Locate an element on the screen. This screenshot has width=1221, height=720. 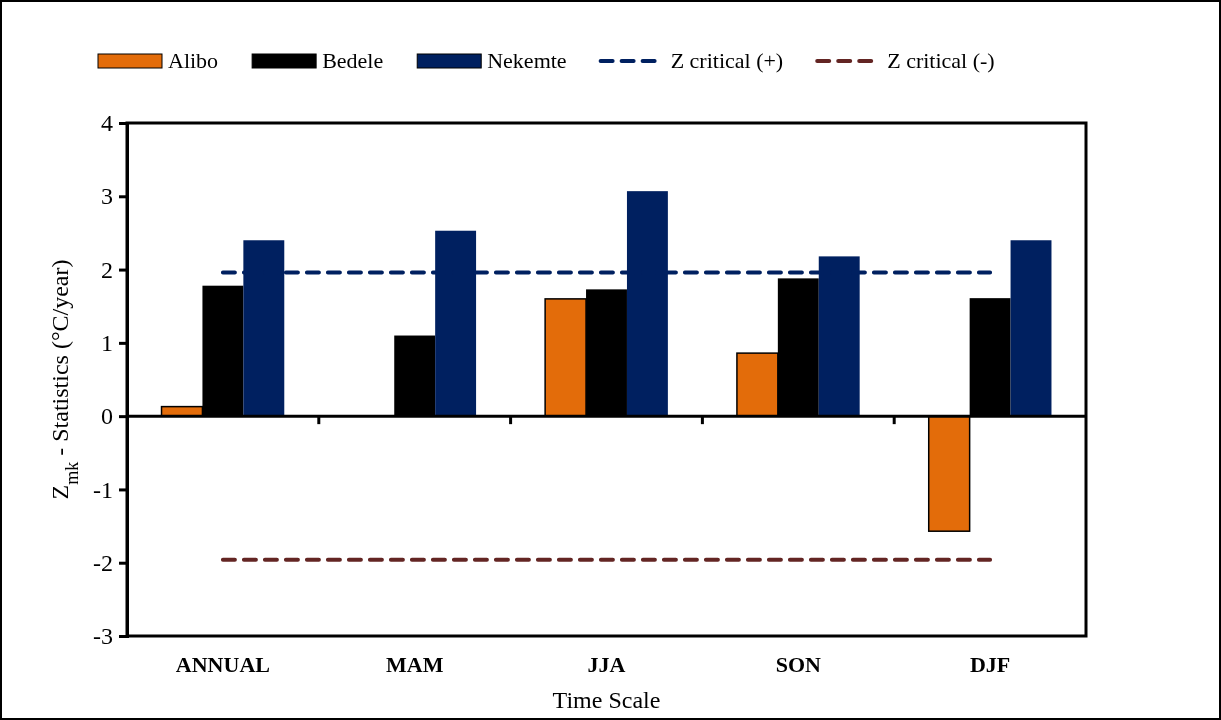
x-tick-label: ANNUAL is located at coordinates (222, 664).